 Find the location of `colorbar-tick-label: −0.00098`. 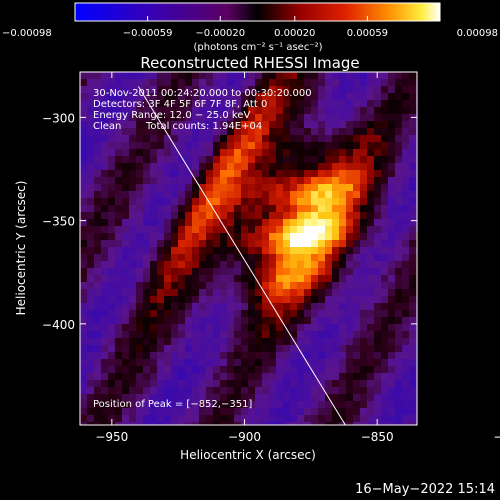

colorbar-tick-label: −0.00098 is located at coordinates (27, 33).